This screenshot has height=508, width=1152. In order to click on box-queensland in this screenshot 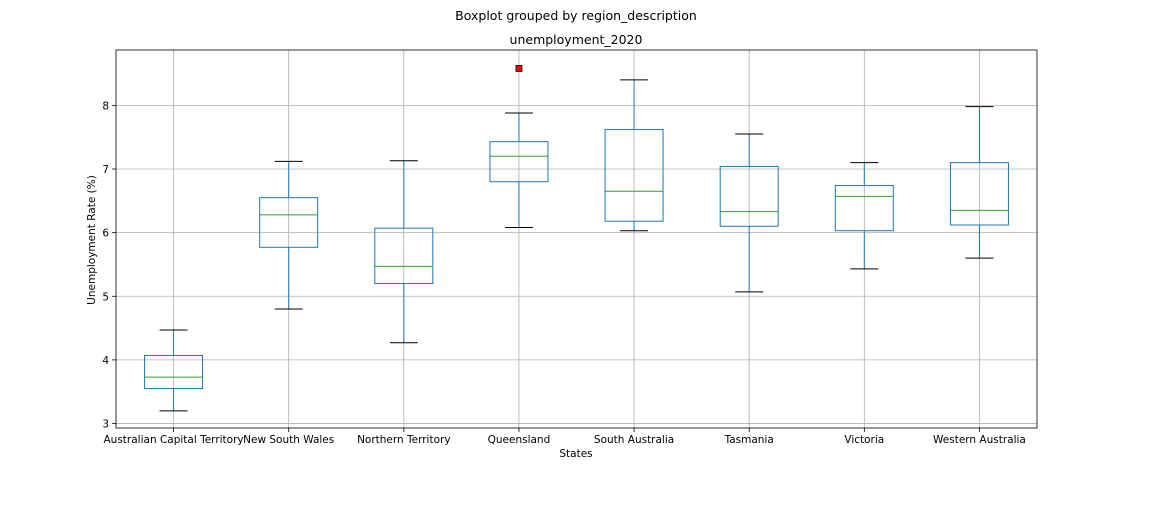, I will do `click(519, 147)`.